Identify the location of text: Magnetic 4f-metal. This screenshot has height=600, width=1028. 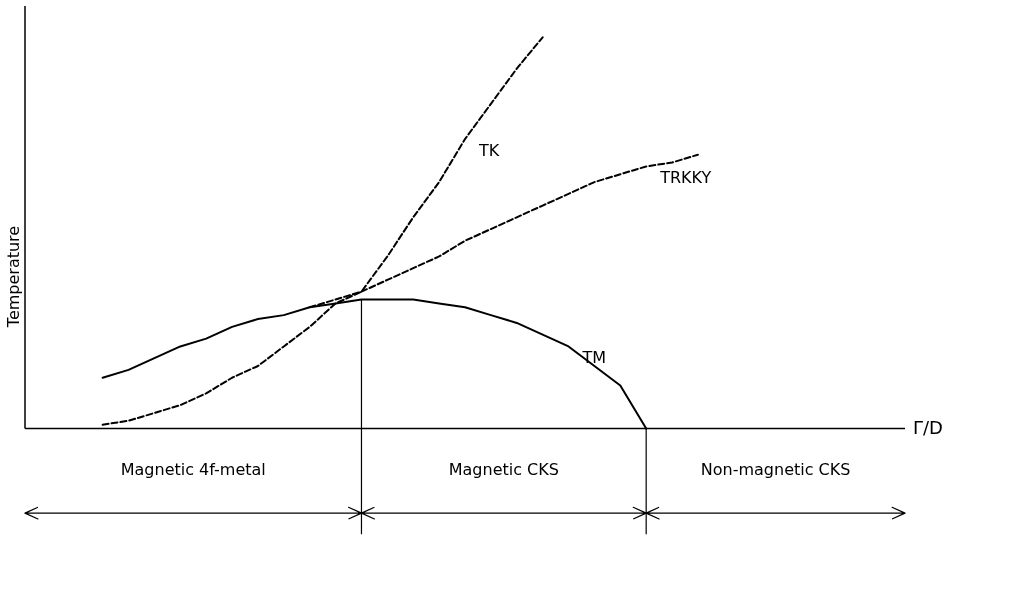
(193, 469).